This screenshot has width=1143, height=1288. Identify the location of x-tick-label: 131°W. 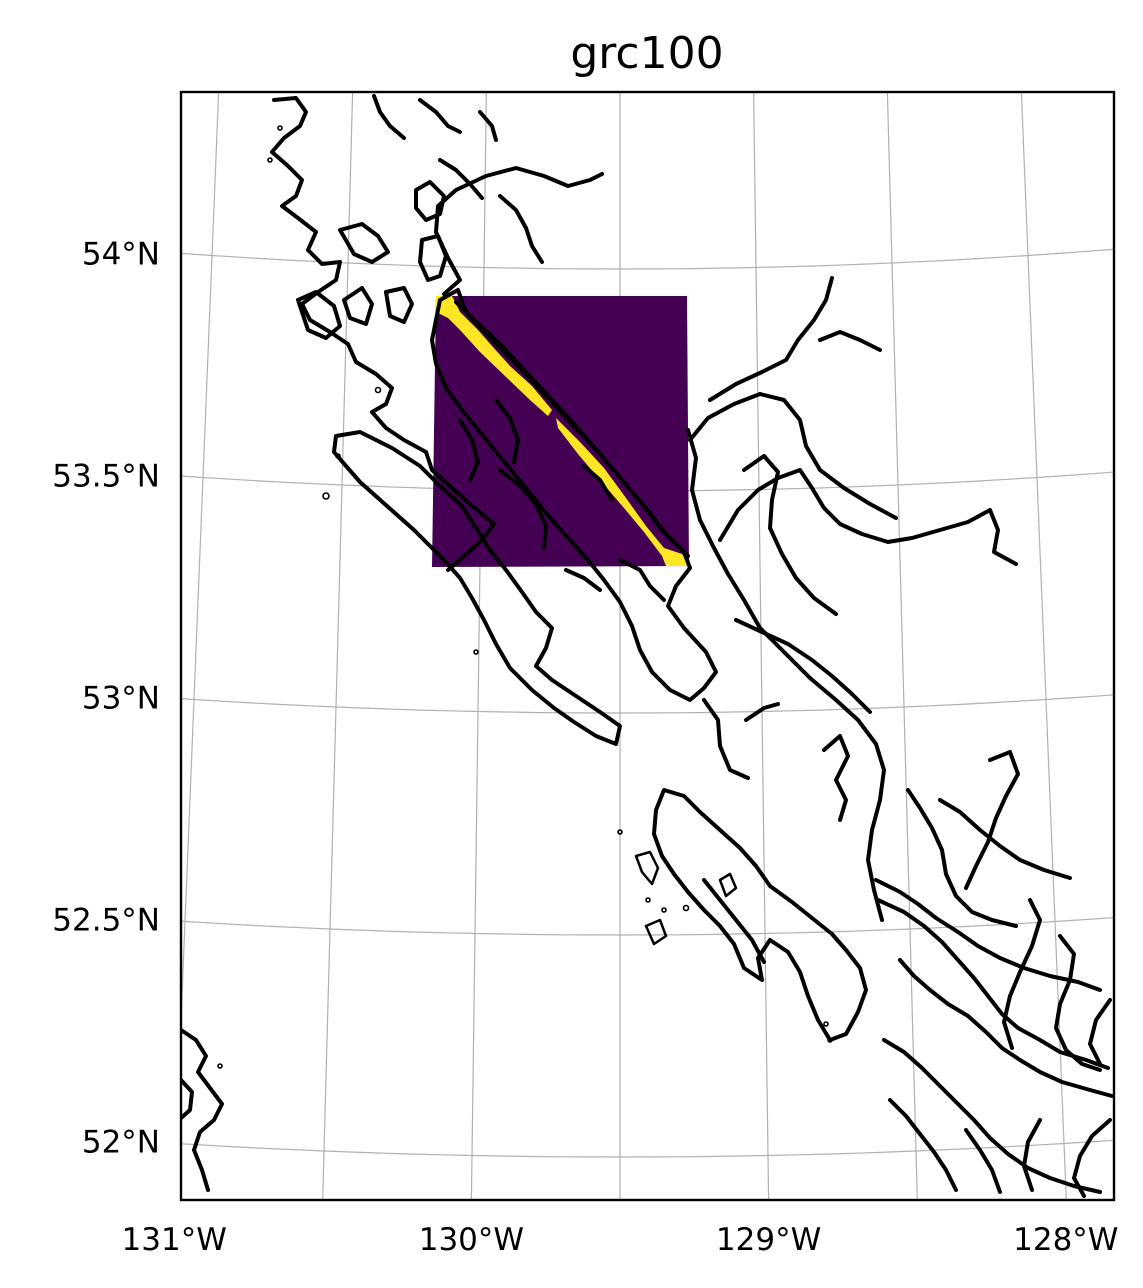
(174, 1240).